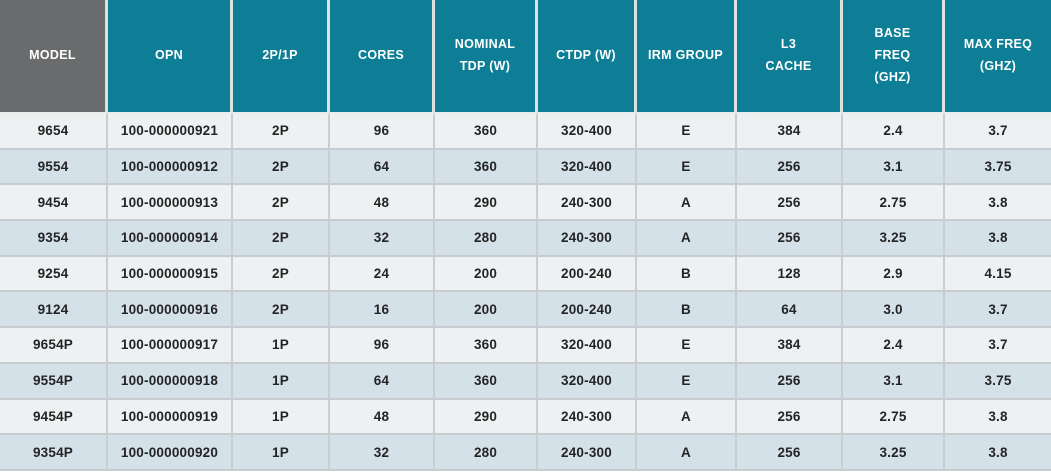 Image resolution: width=1051 pixels, height=476 pixels. What do you see at coordinates (54, 167) in the screenshot?
I see `cell-model: 9554` at bounding box center [54, 167].